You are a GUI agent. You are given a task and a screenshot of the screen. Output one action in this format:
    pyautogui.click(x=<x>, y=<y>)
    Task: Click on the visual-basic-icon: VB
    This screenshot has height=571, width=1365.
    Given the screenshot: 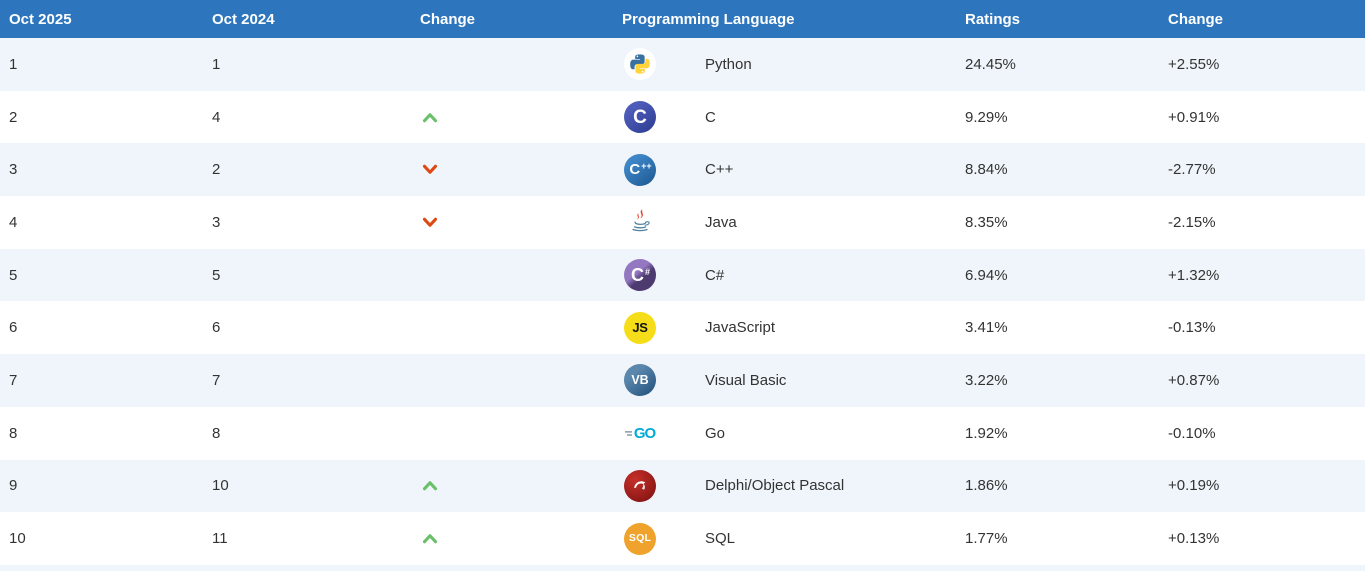 What is the action you would take?
    pyautogui.click(x=663, y=380)
    